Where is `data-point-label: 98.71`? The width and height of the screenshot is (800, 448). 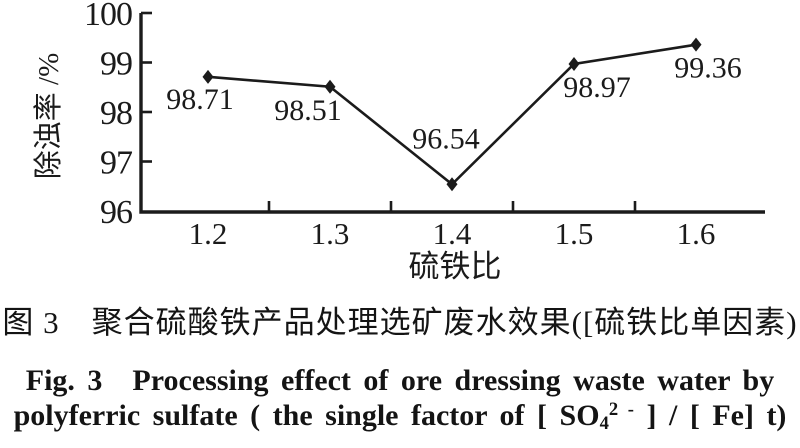
data-point-label: 98.71 is located at coordinates (200, 99).